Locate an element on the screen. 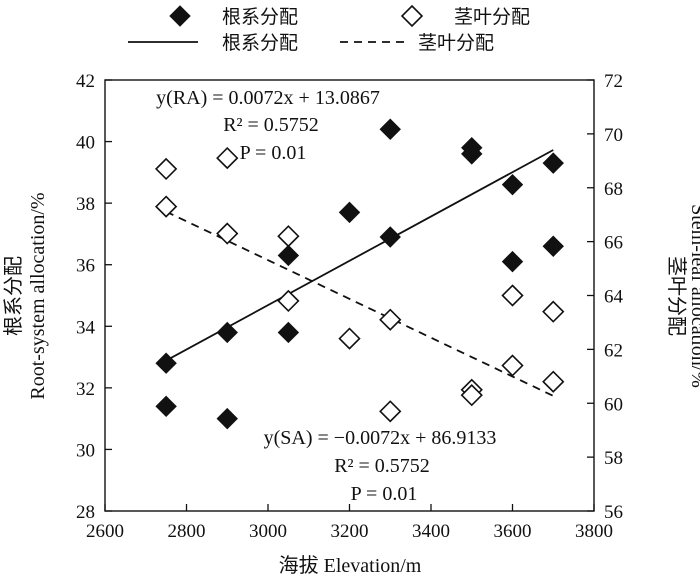 This screenshot has width=700, height=582. x-tick-label: 3200 is located at coordinates (350, 531).